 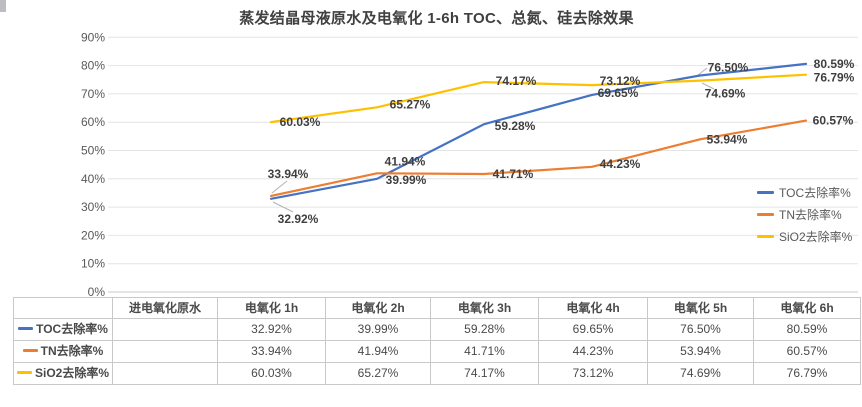 I want to click on data-label-sio2: 76.79%, so click(x=834, y=78).